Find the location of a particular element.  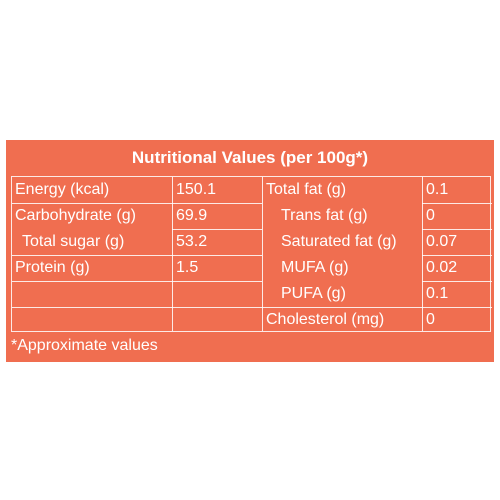

right-row-label: Cholesterol (mg) is located at coordinates (325, 319).